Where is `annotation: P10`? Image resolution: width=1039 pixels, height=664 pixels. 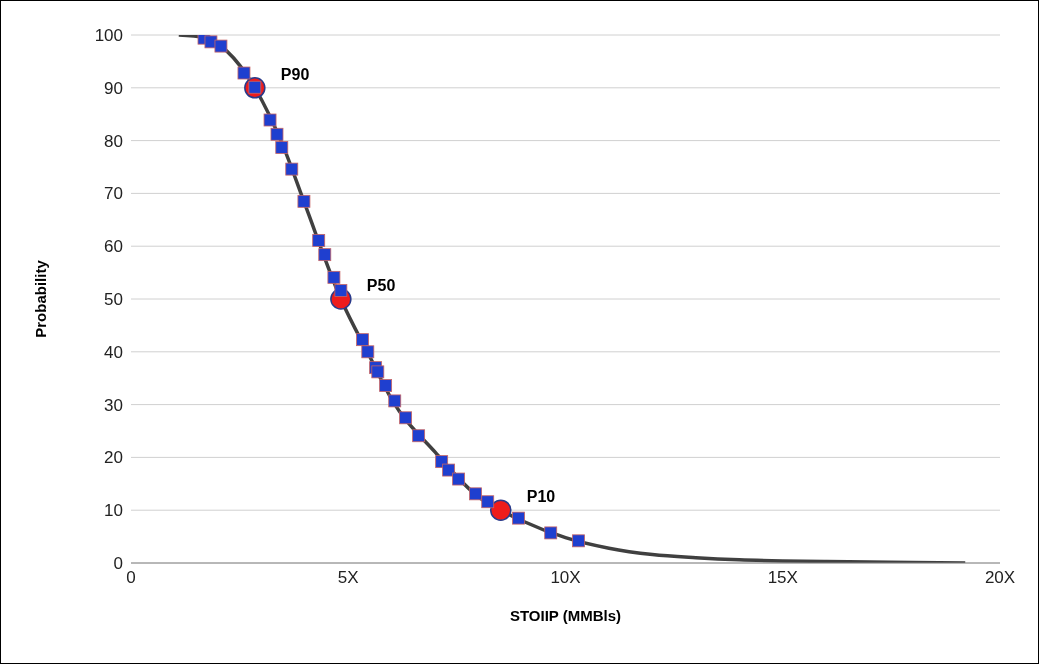
annotation: P10 is located at coordinates (541, 497).